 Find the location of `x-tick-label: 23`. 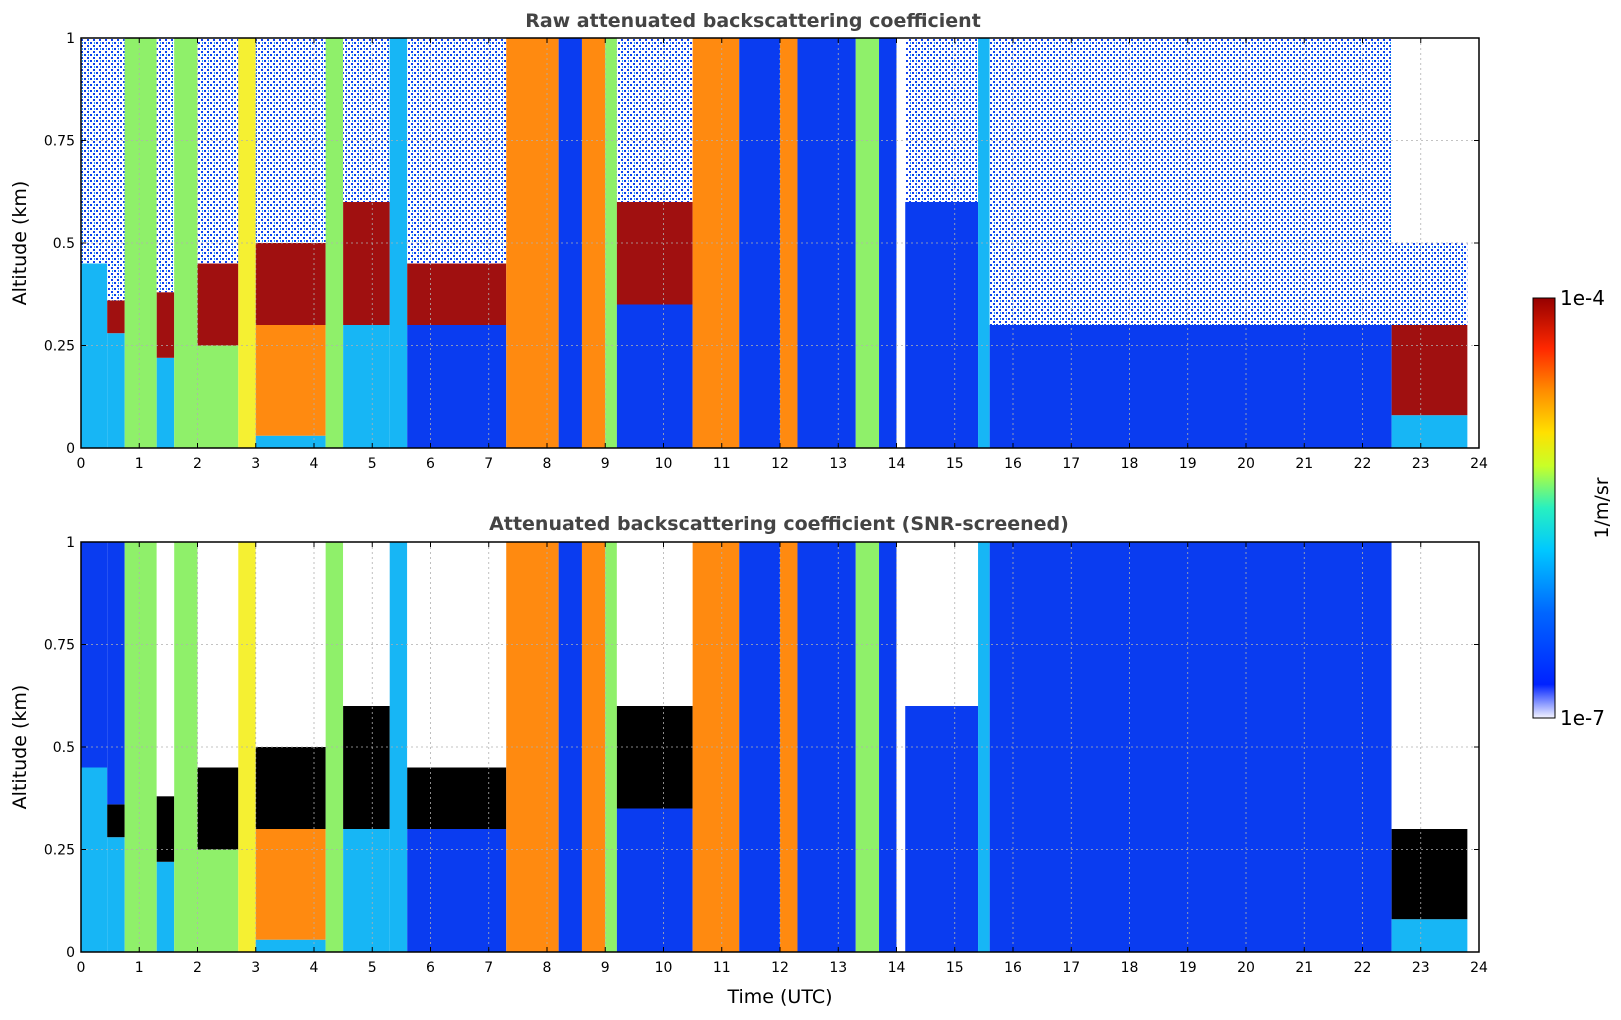

x-tick-label: 23 is located at coordinates (1421, 464).